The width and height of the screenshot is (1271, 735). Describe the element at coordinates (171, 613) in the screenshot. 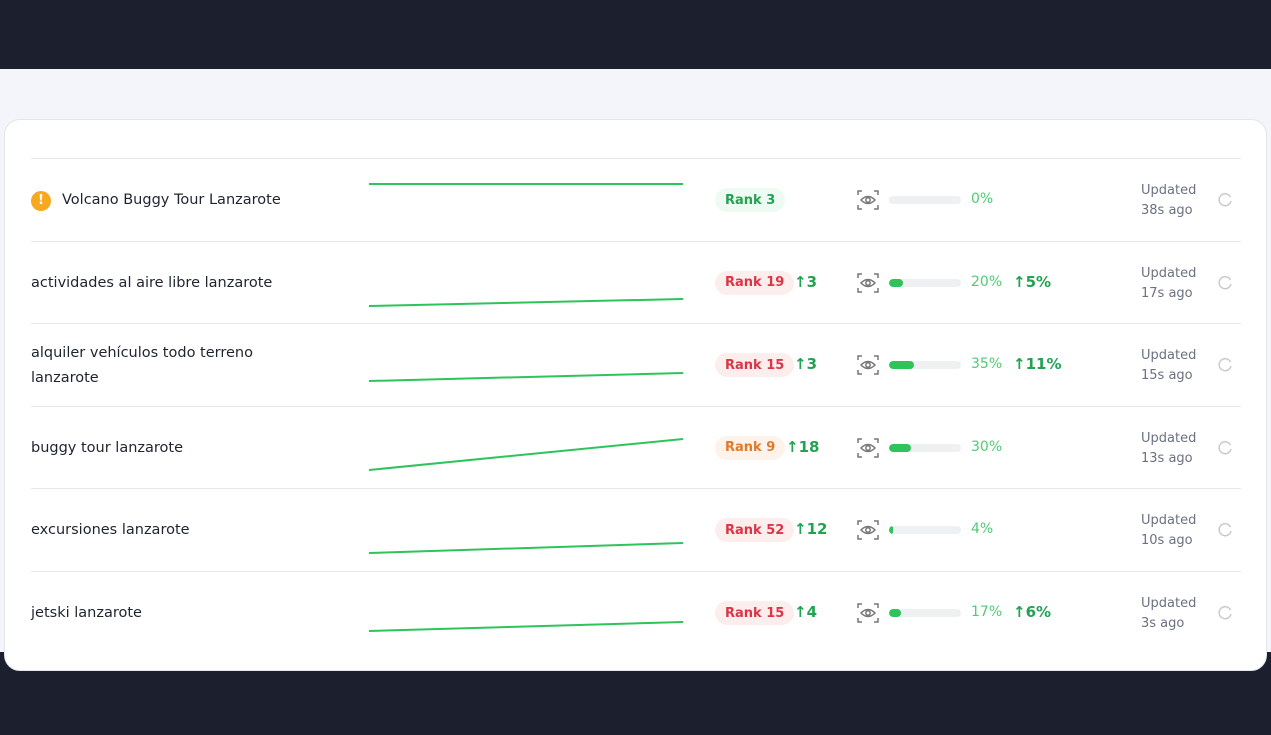

I see `keyword-cell: jetski lanzarote` at that location.